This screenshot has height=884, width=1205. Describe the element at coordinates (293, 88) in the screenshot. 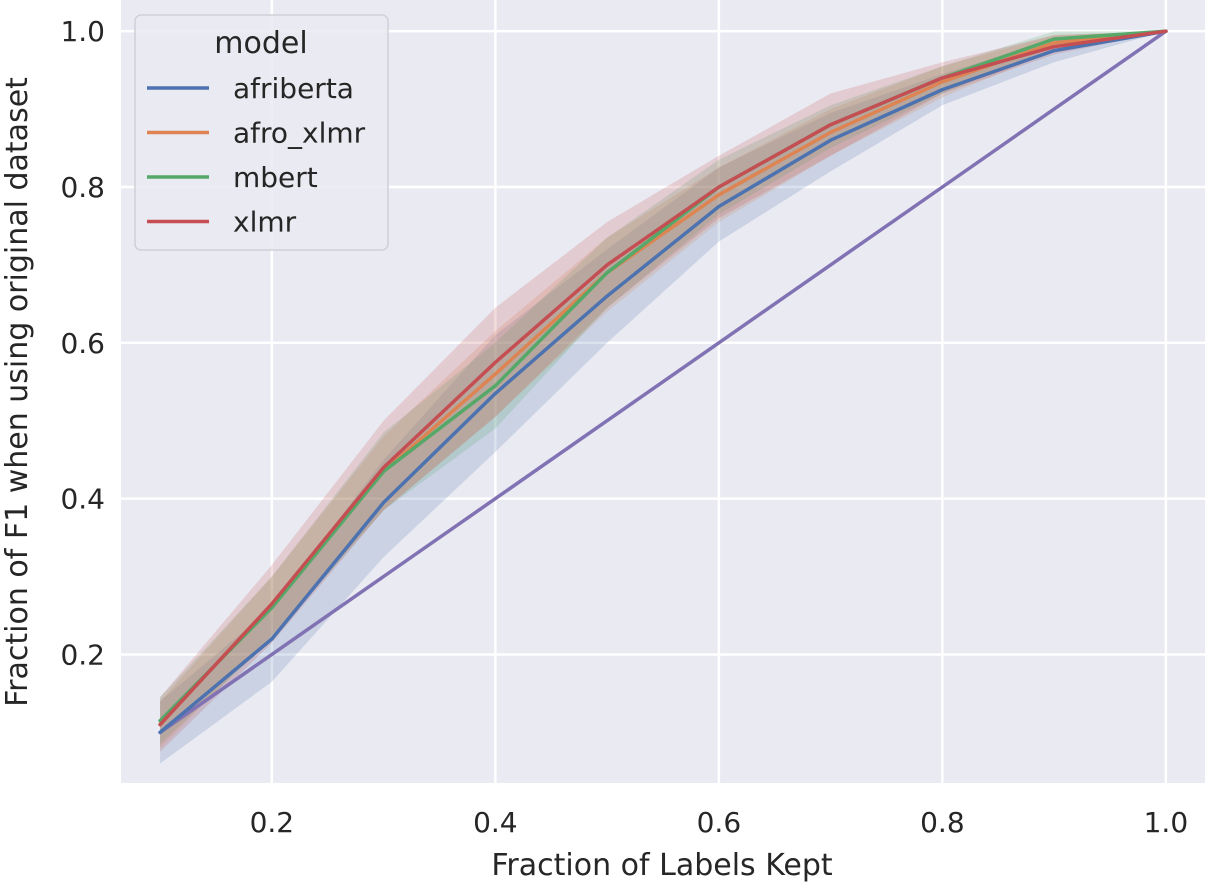

I see `legend-label-afriberta: afriberta` at that location.